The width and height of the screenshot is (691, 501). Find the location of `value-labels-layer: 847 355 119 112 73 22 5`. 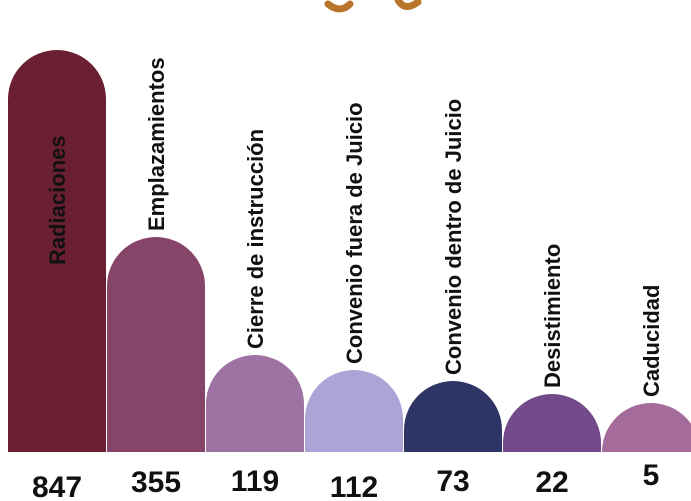

value-labels-layer: 847 355 119 112 73 22 5 is located at coordinates (345, 480).